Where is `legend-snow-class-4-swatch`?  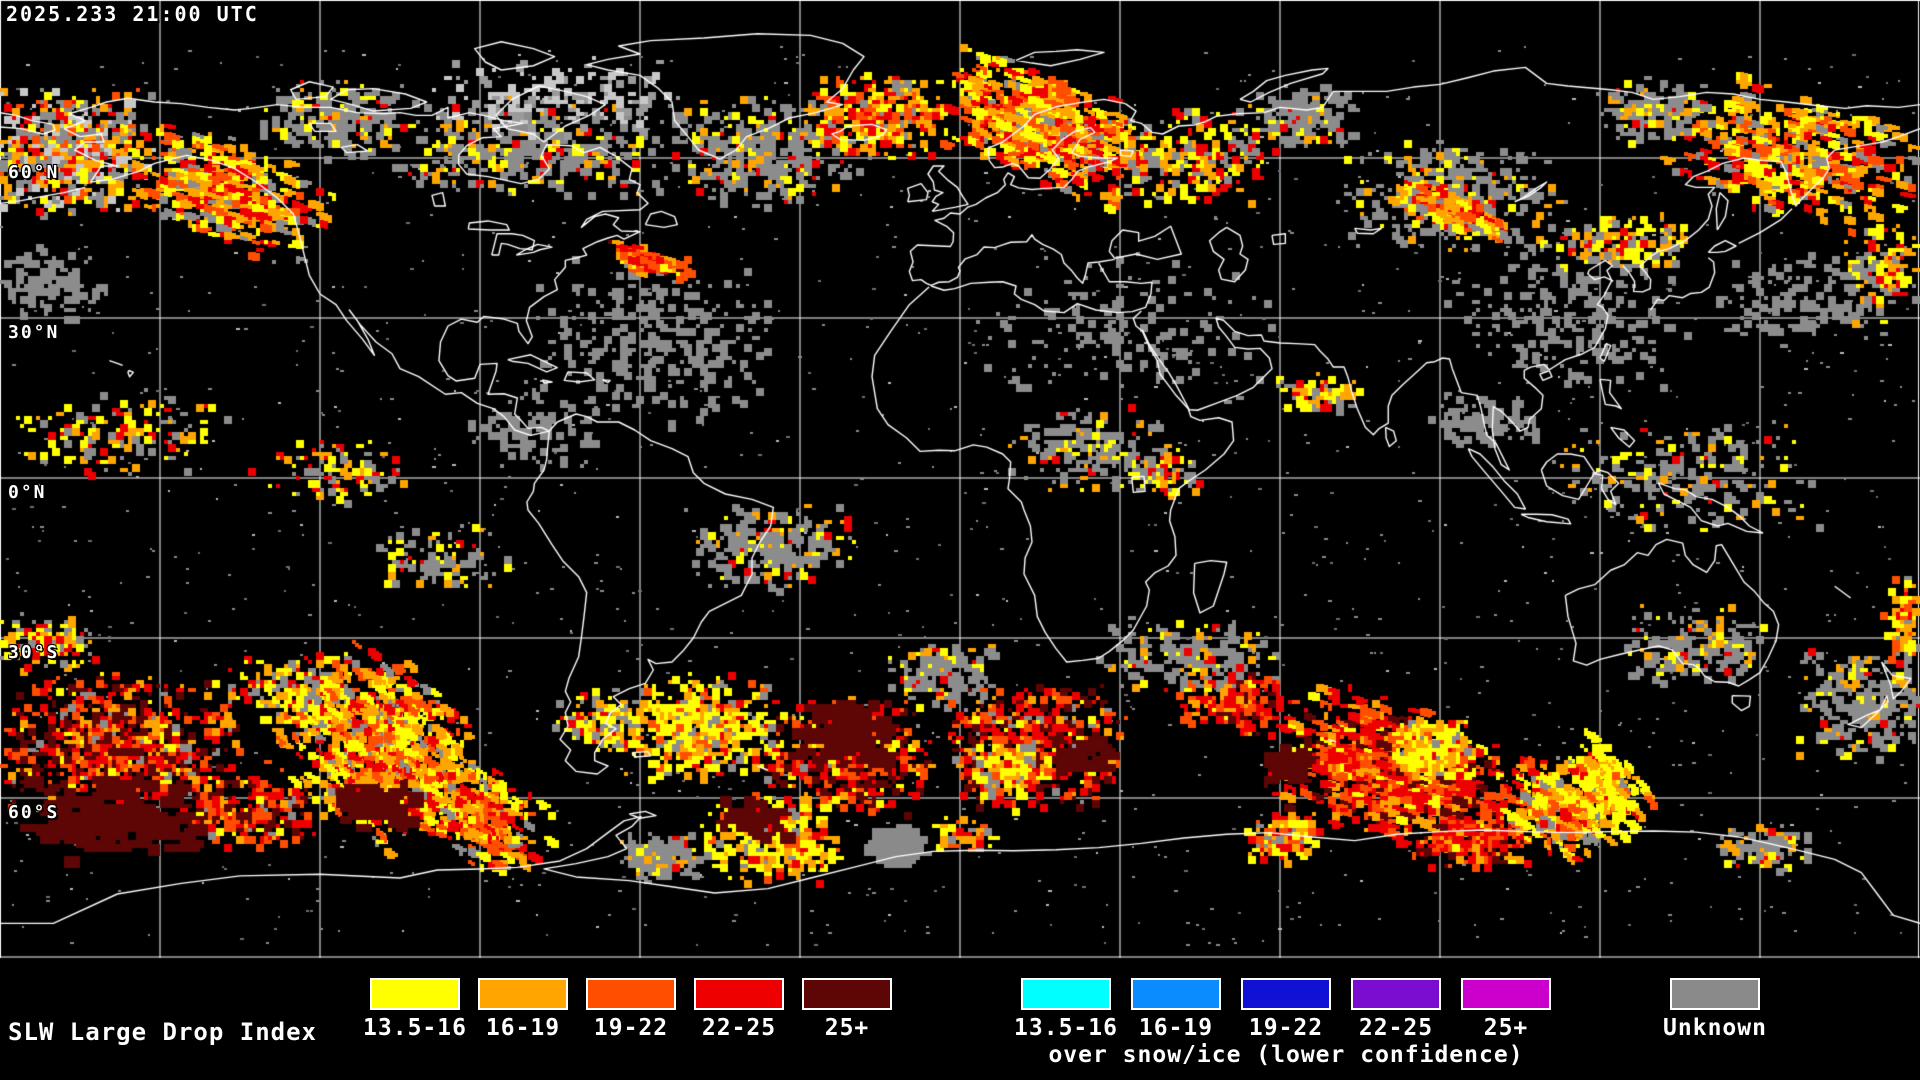
legend-snow-class-4-swatch is located at coordinates (1506, 994).